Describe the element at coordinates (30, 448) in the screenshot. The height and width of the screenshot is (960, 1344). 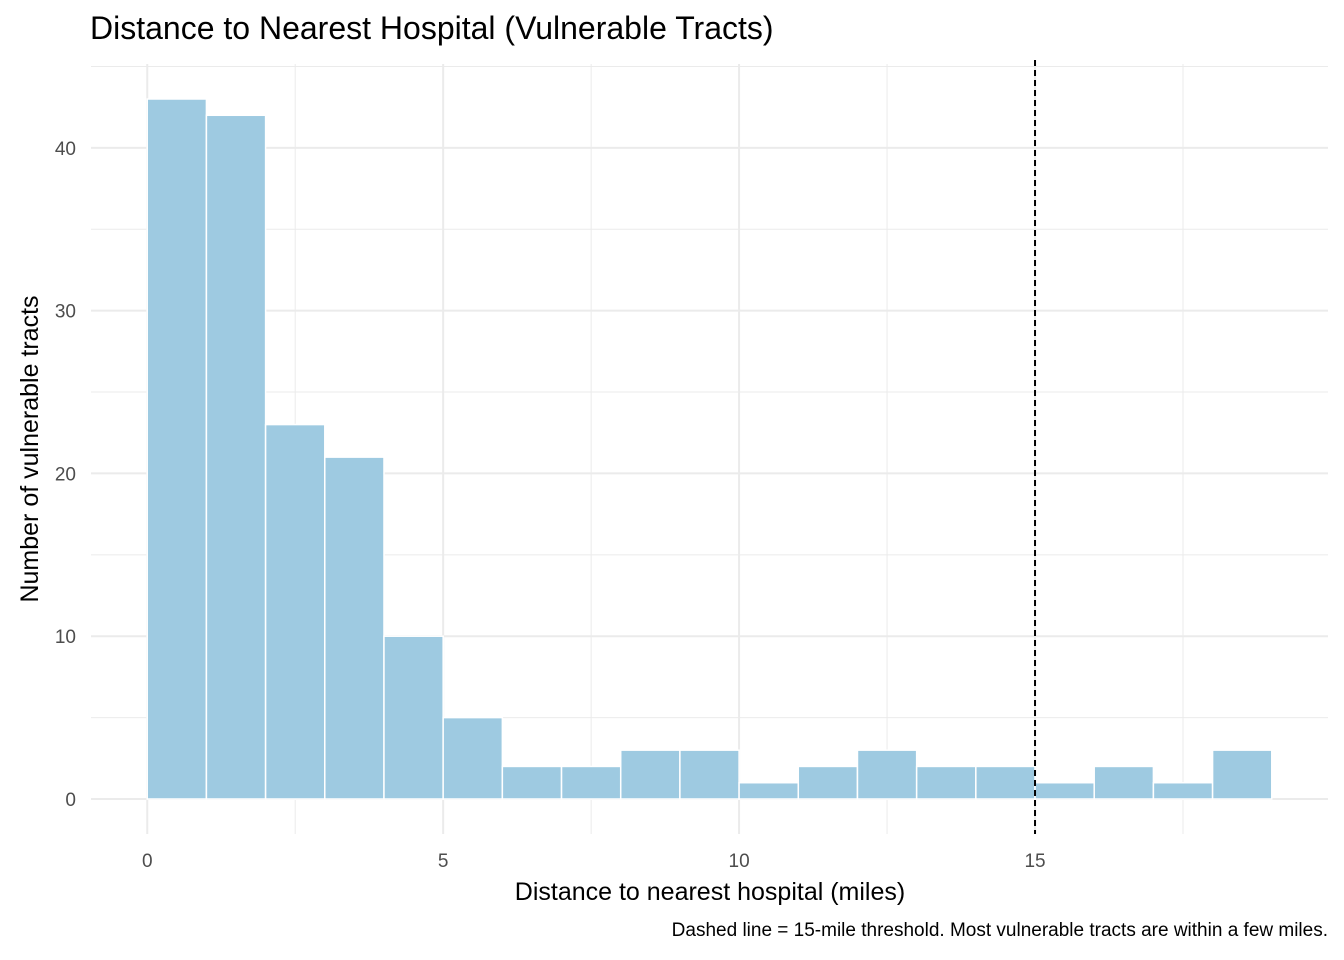
I see `y-axis-title: Number of vulnerable tracts` at that location.